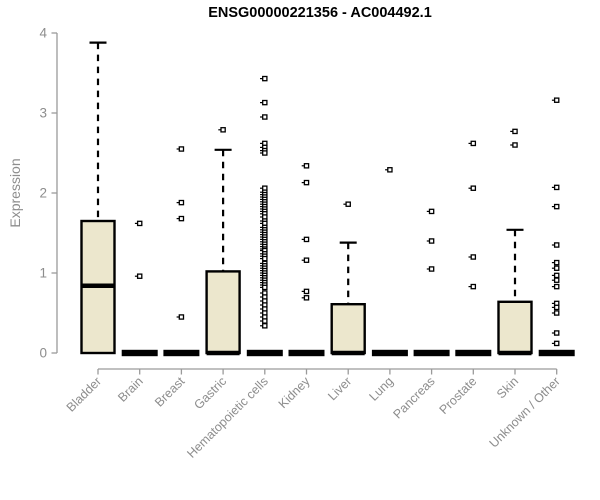 This screenshot has width=600, height=500. What do you see at coordinates (413, 397) in the screenshot?
I see `x-tick-label-pancreas: Pancreas` at bounding box center [413, 397].